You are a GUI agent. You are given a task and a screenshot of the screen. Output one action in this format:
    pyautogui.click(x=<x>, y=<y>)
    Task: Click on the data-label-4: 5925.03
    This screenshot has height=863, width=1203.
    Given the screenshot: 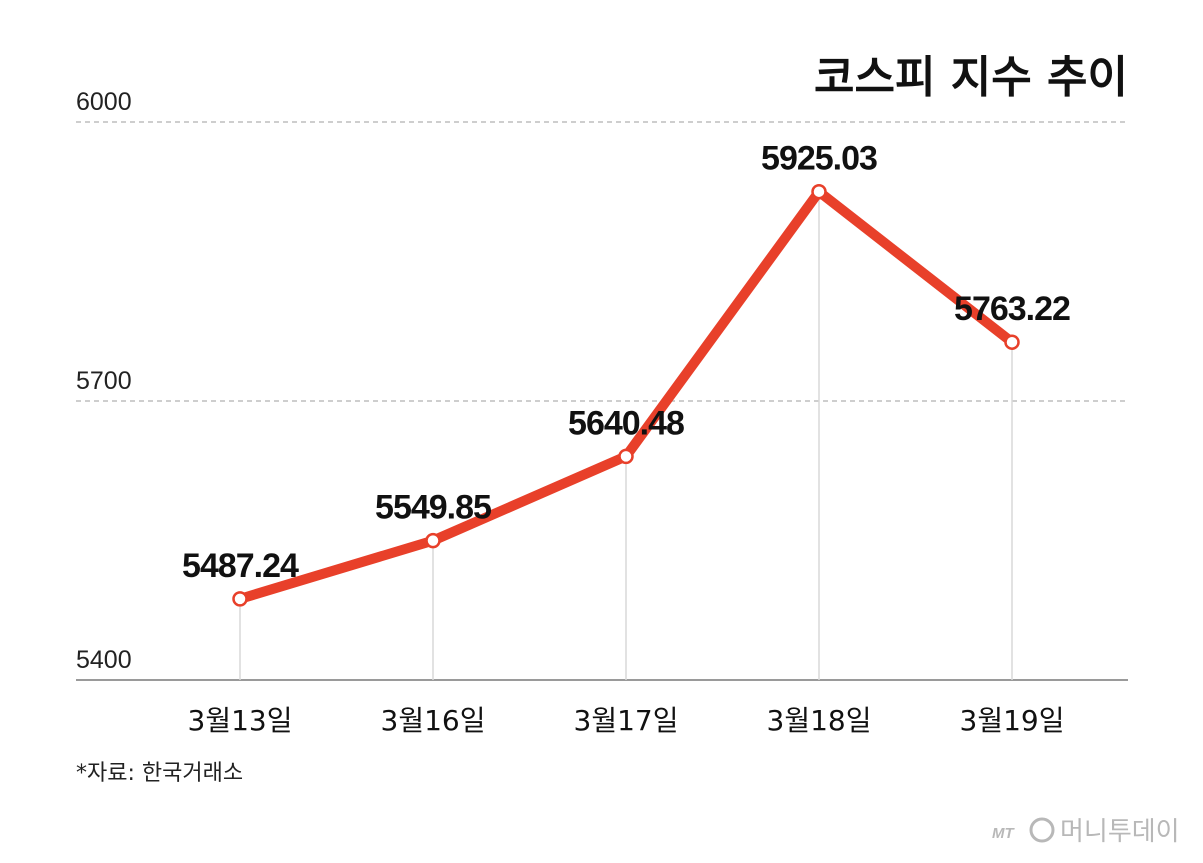 What is the action you would take?
    pyautogui.click(x=819, y=159)
    